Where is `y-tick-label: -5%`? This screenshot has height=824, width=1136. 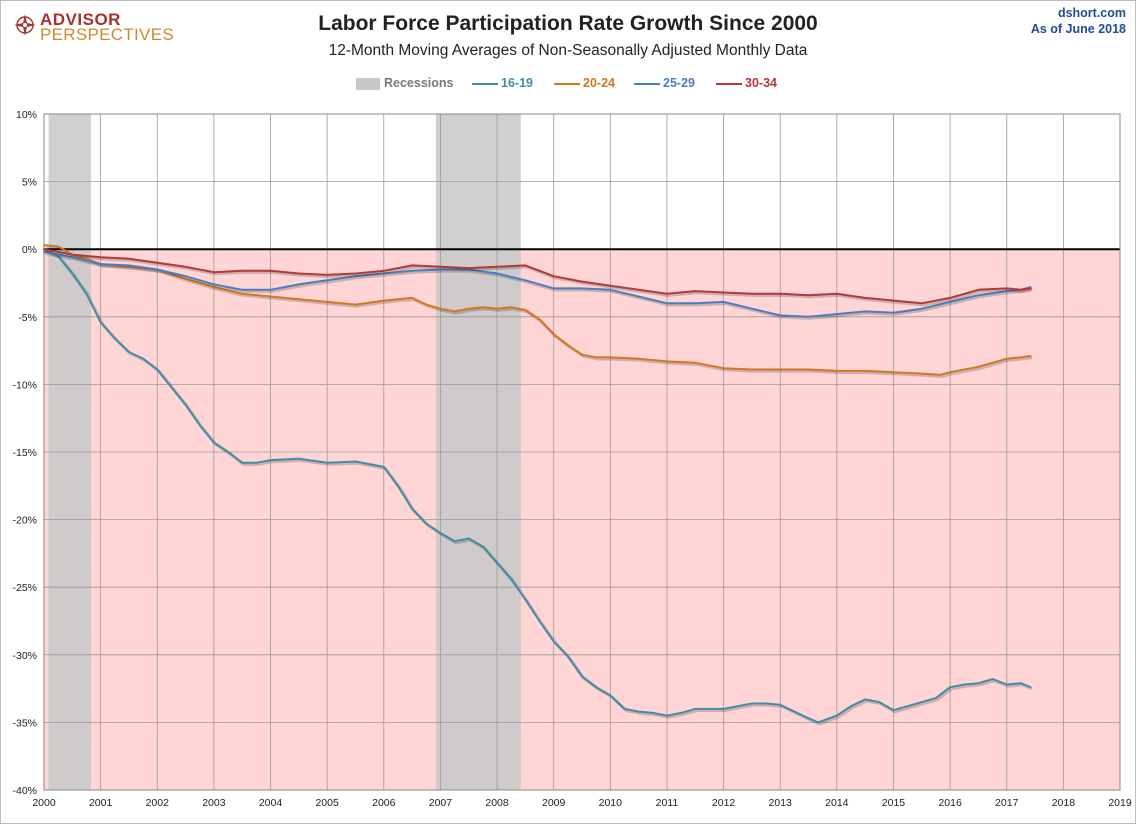 y-tick-label: -5% is located at coordinates (27, 318).